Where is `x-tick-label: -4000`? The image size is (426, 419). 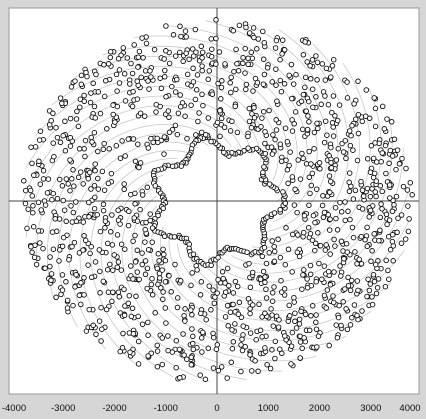 x-tick-label: -4000 is located at coordinates (14, 408).